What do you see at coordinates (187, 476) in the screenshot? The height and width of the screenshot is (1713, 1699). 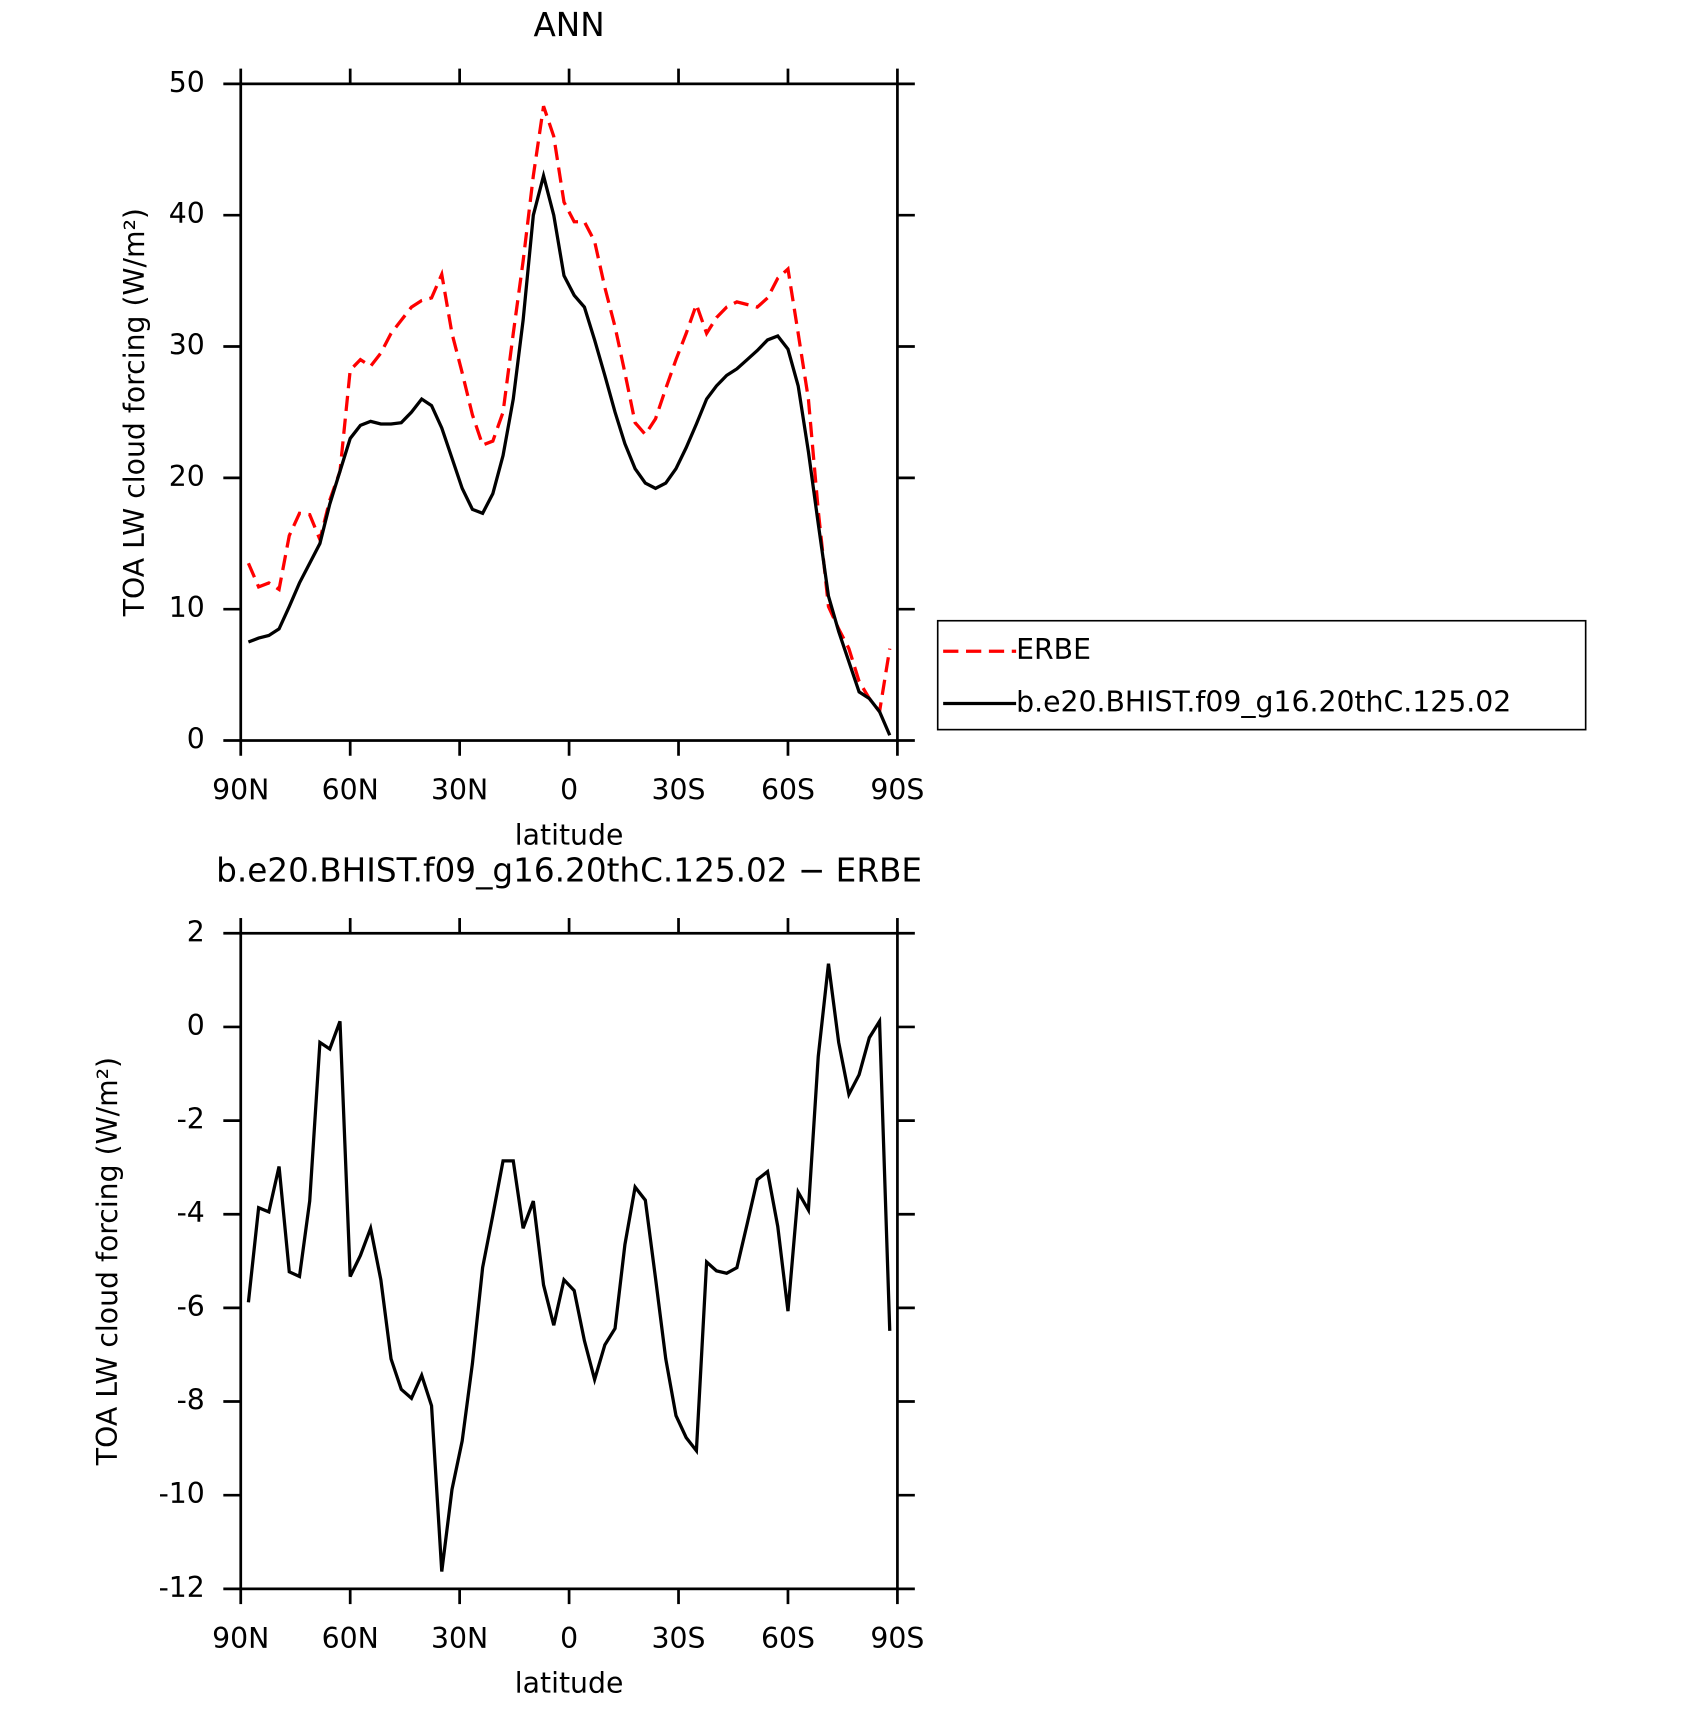 I see `y-tick-label: 20` at bounding box center [187, 476].